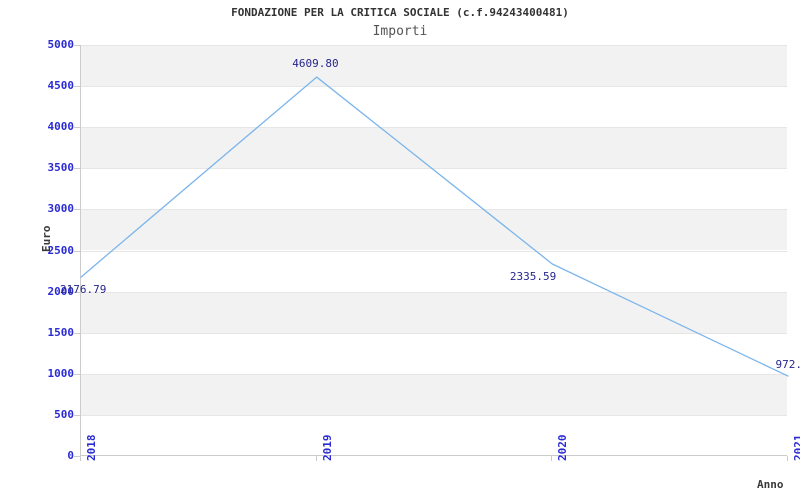 The height and width of the screenshot is (500, 800). What do you see at coordinates (400, 31) in the screenshot?
I see `chart-subtitle: Importi` at bounding box center [400, 31].